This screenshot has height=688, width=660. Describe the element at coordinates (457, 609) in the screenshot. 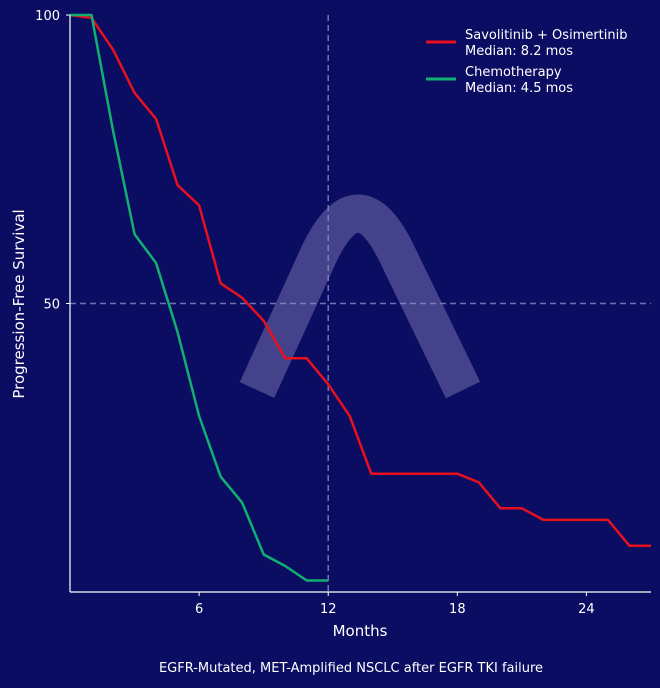

I see `x-tick-label: 18` at that location.